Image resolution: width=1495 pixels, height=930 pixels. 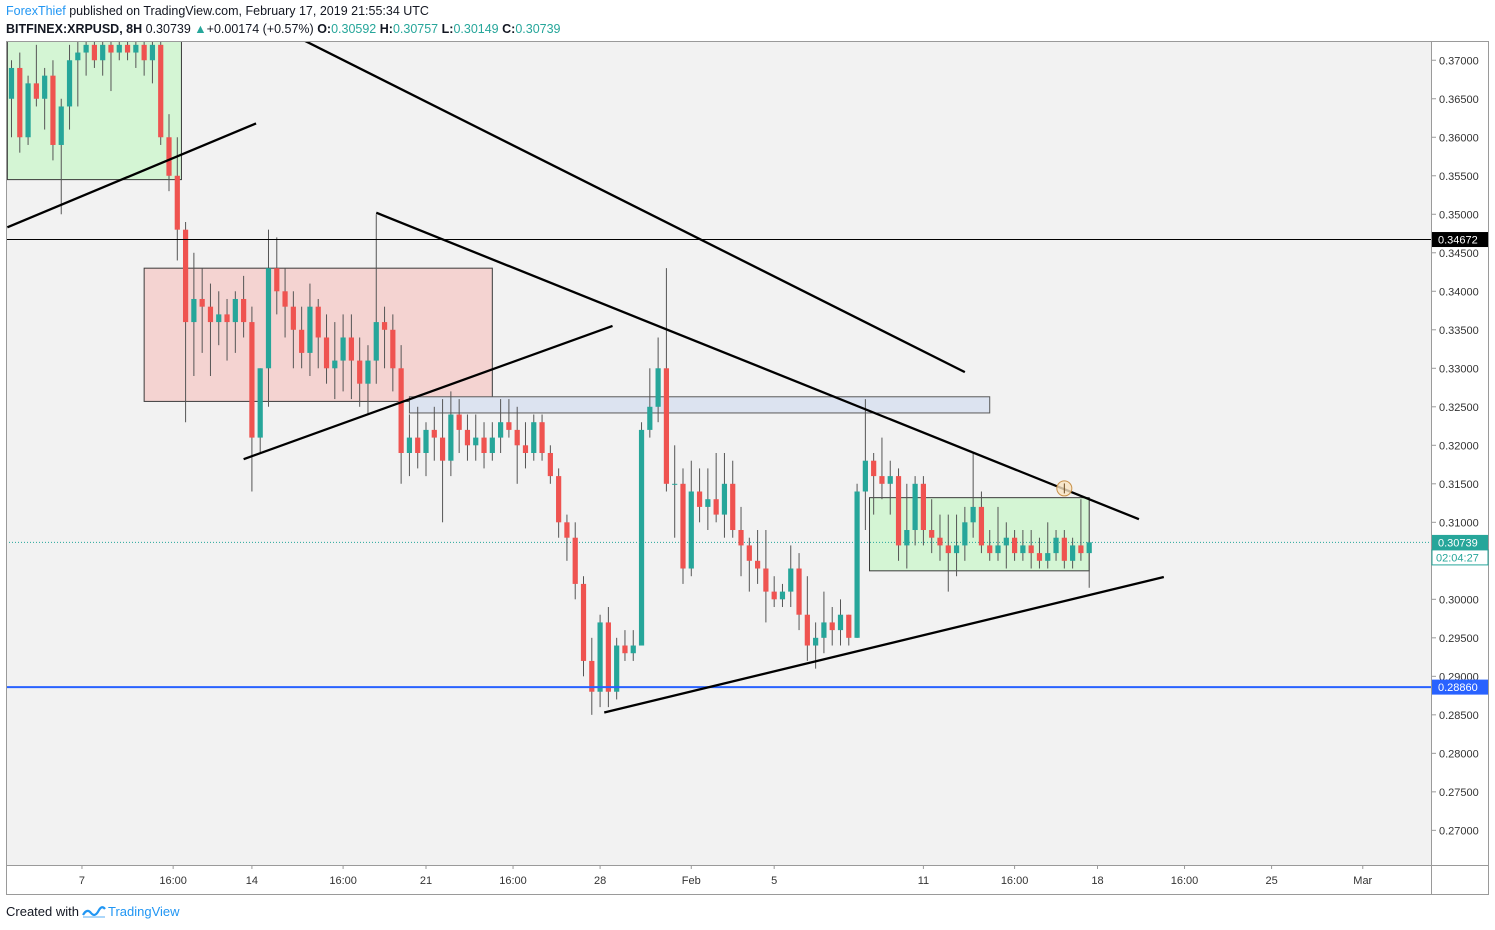 I want to click on x-tick-label: 14, so click(x=252, y=881).